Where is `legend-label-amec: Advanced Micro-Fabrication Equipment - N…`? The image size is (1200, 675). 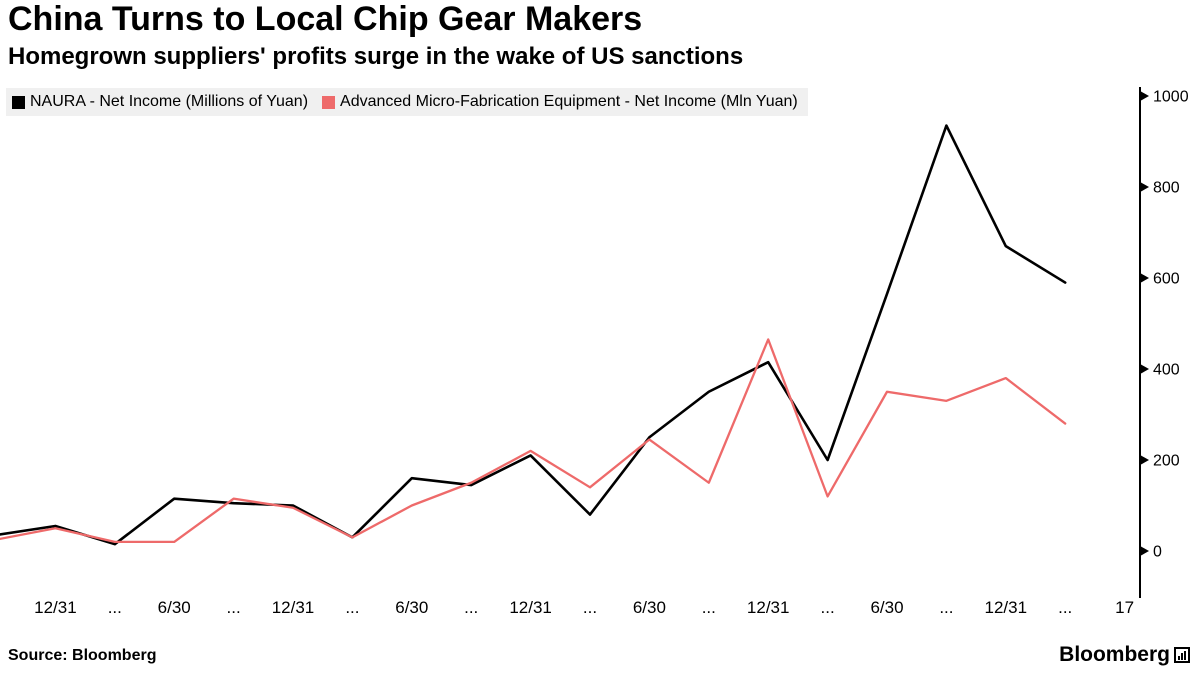 legend-label-amec: Advanced Micro-Fabrication Equipment - N… is located at coordinates (569, 101).